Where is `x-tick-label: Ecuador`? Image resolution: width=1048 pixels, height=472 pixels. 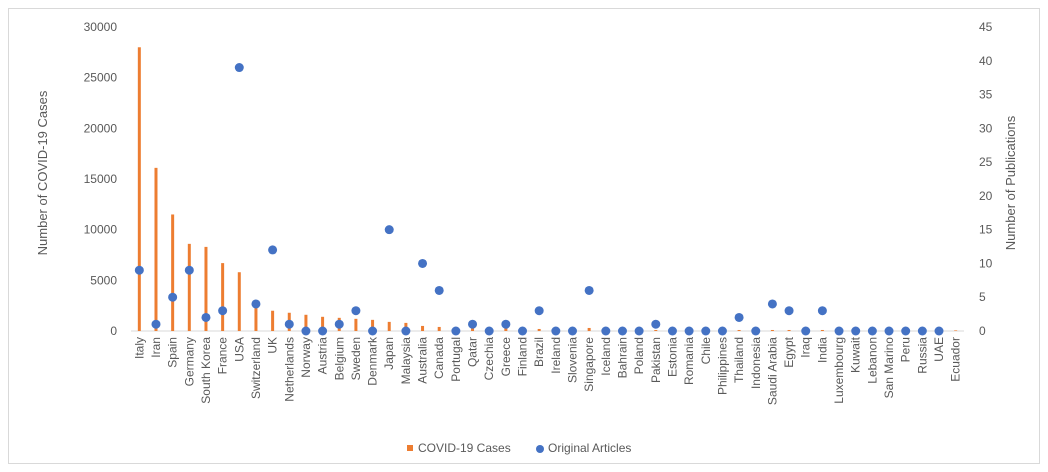 x-tick-label: Ecuador is located at coordinates (956, 359).